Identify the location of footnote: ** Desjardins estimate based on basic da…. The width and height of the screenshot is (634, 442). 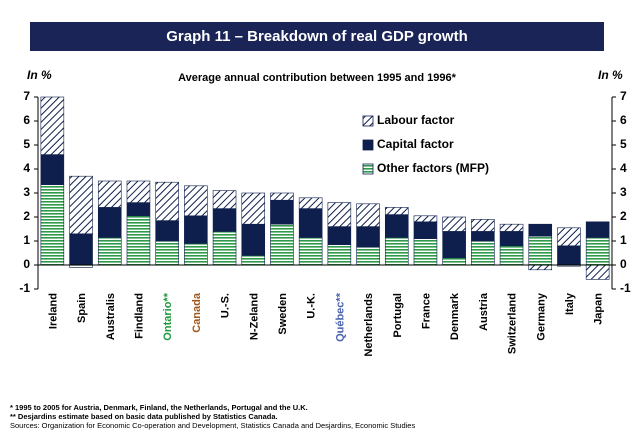
(144, 416).